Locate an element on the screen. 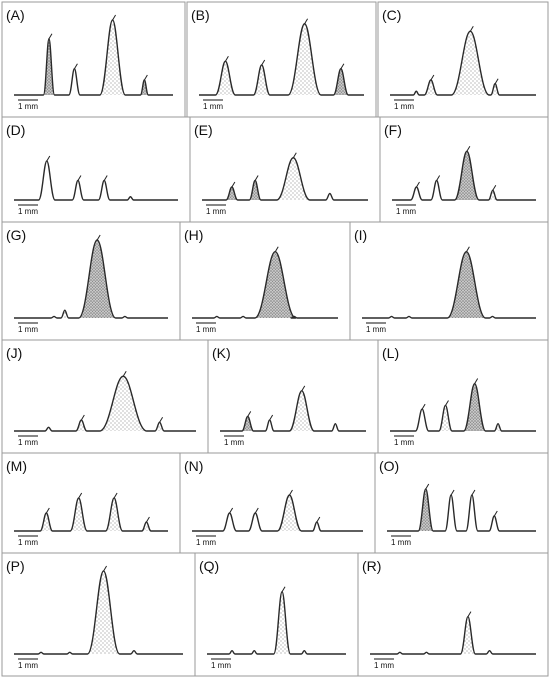 This screenshot has width=550, height=678. panel-label: (E) is located at coordinates (203, 130).